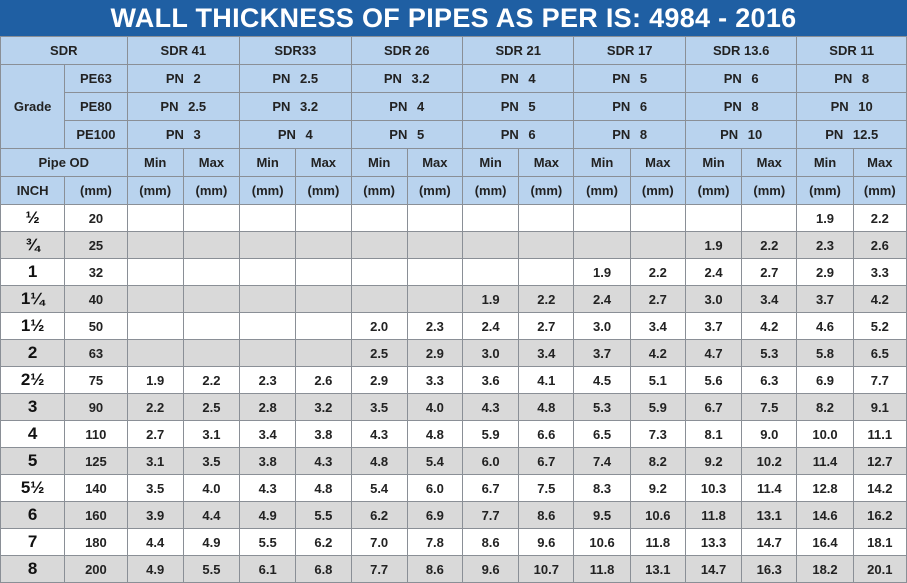 This screenshot has width=907, height=583. What do you see at coordinates (629, 50) in the screenshot?
I see `sdr-value: SDR 17` at bounding box center [629, 50].